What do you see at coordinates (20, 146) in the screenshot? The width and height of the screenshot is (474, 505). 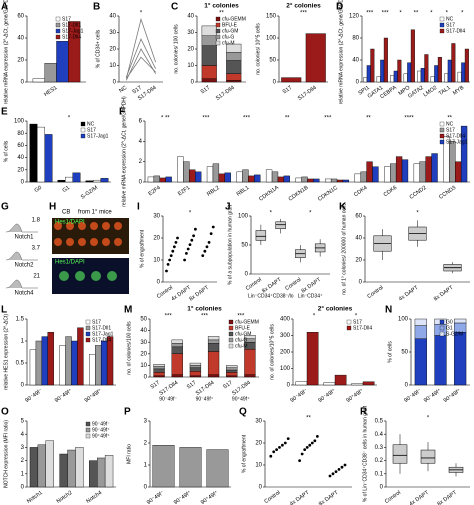 I see `y-tick-label: 60` at bounding box center [20, 146].